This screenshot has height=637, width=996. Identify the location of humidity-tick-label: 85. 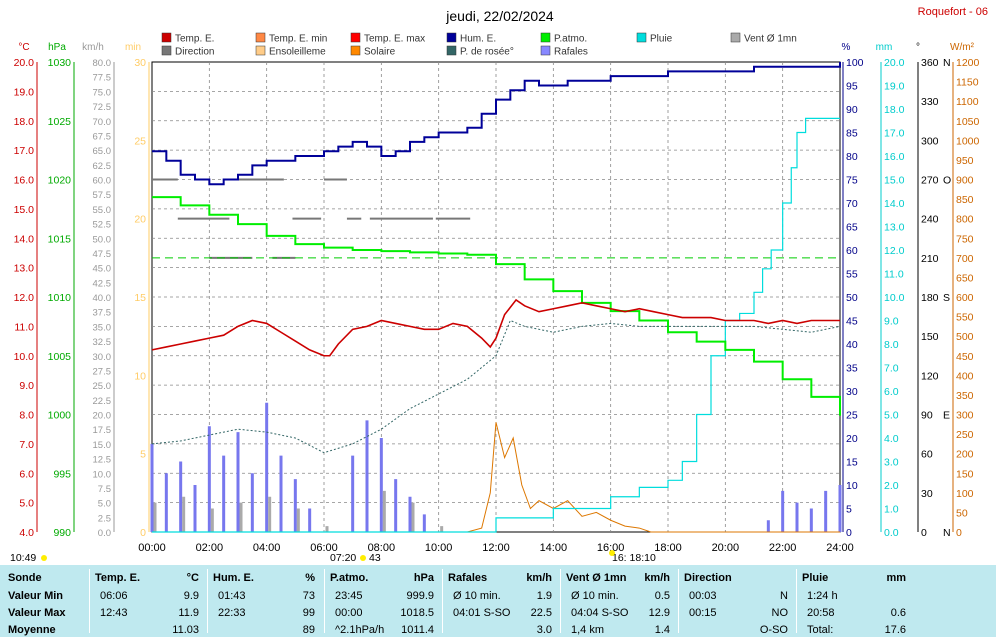
(852, 134).